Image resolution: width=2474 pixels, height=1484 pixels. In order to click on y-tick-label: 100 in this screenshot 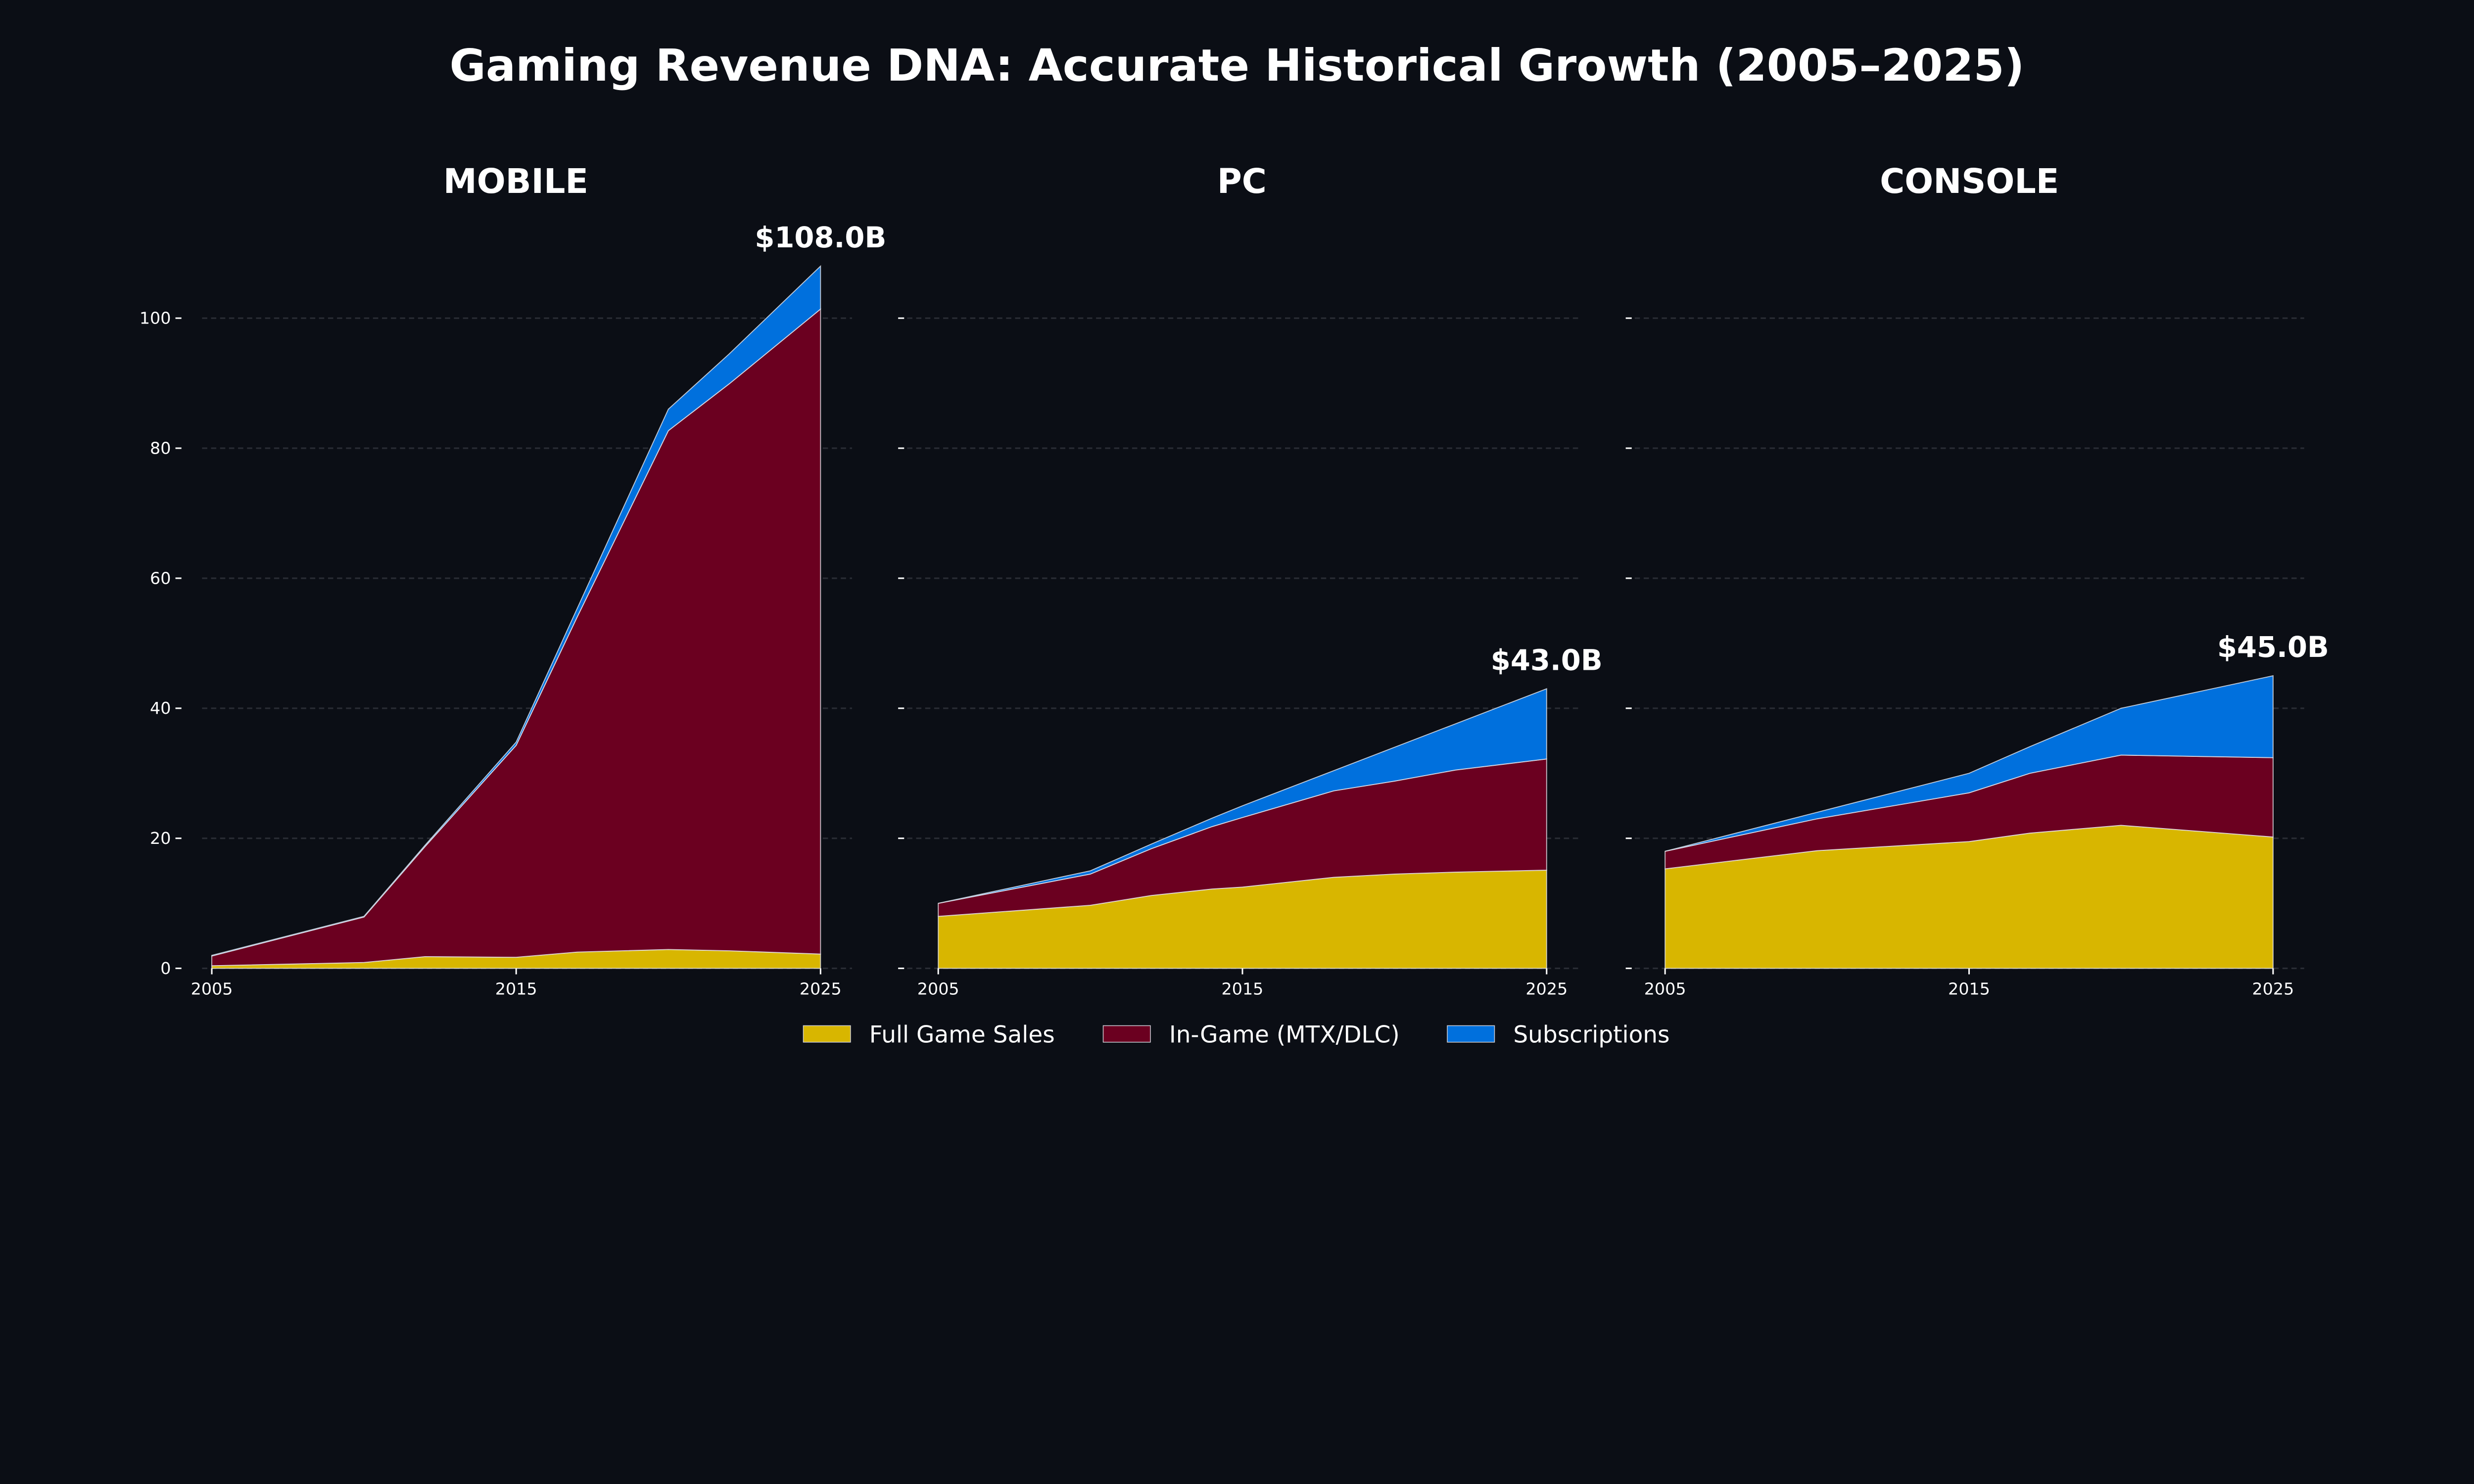, I will do `click(156, 318)`.